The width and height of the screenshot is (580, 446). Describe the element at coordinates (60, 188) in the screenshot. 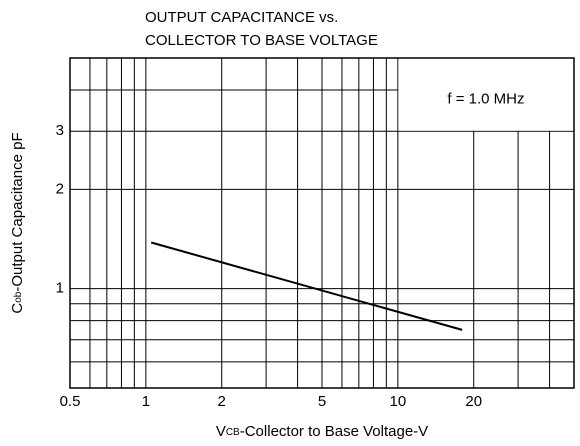

I see `y-tick-label: 2` at that location.